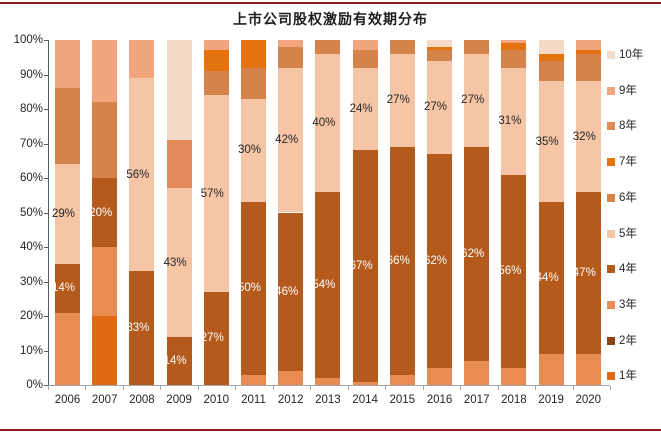 This screenshot has width=661, height=437. Describe the element at coordinates (31, 212) in the screenshot. I see `y-axis-tick-label: 50%` at that location.